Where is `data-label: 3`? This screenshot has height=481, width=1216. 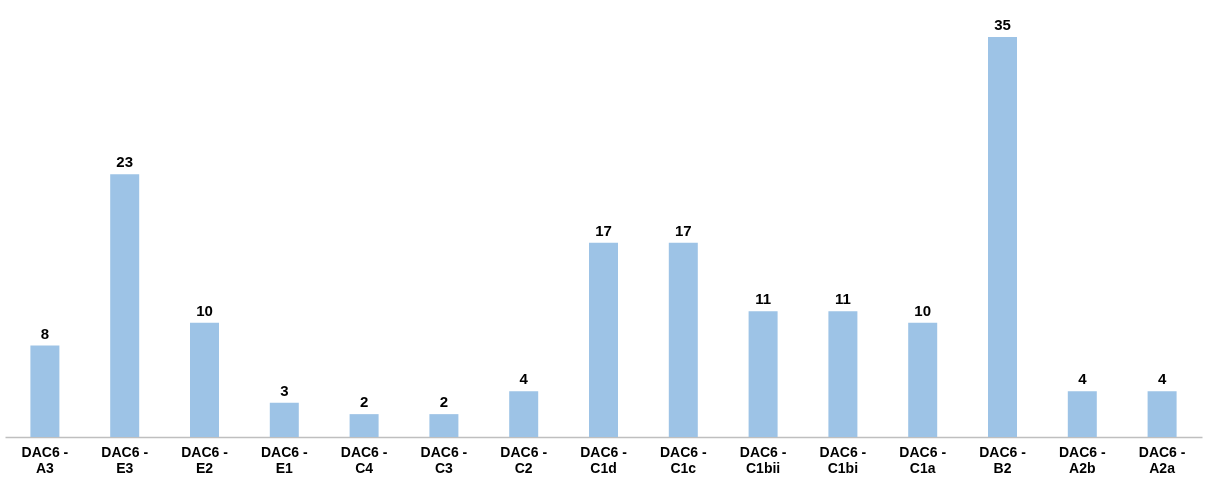 data-label: 3 is located at coordinates (284, 390).